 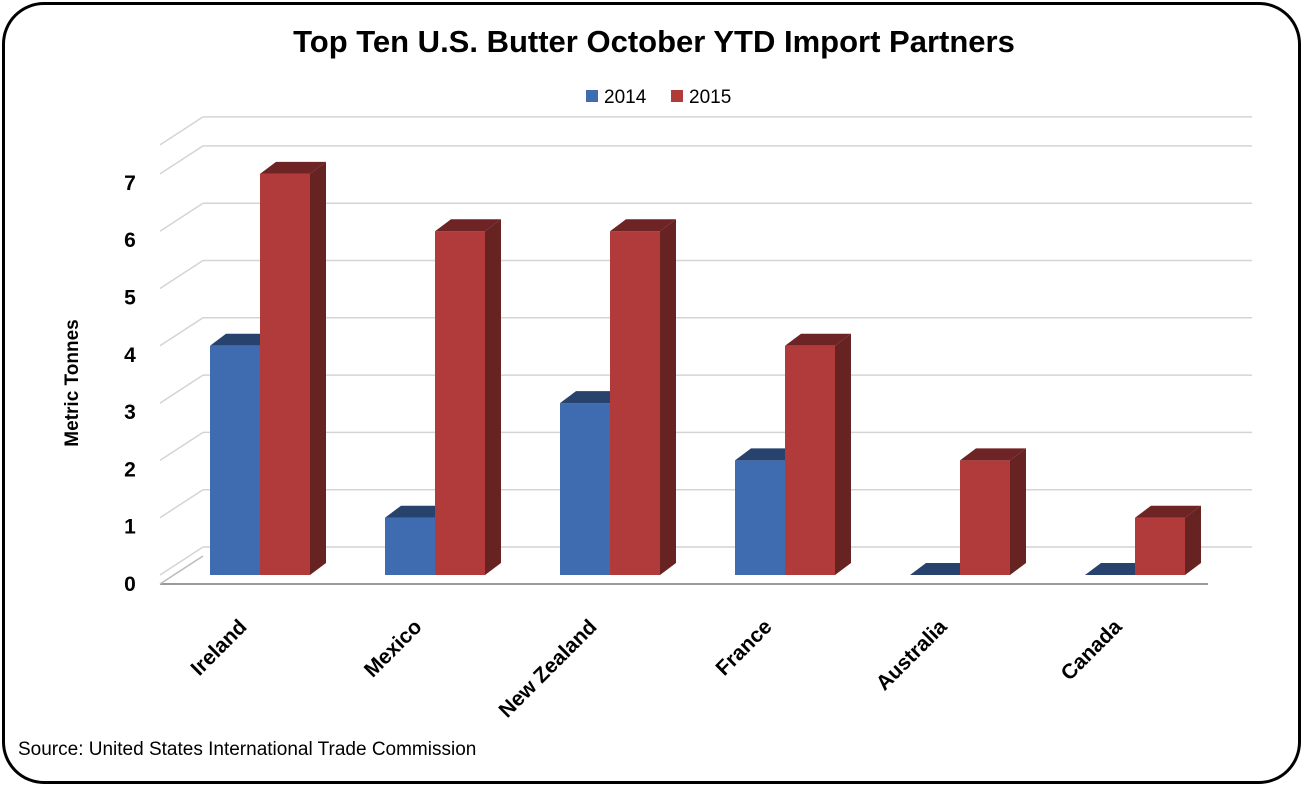 I want to click on y-tick-label: 3, so click(x=130, y=412).